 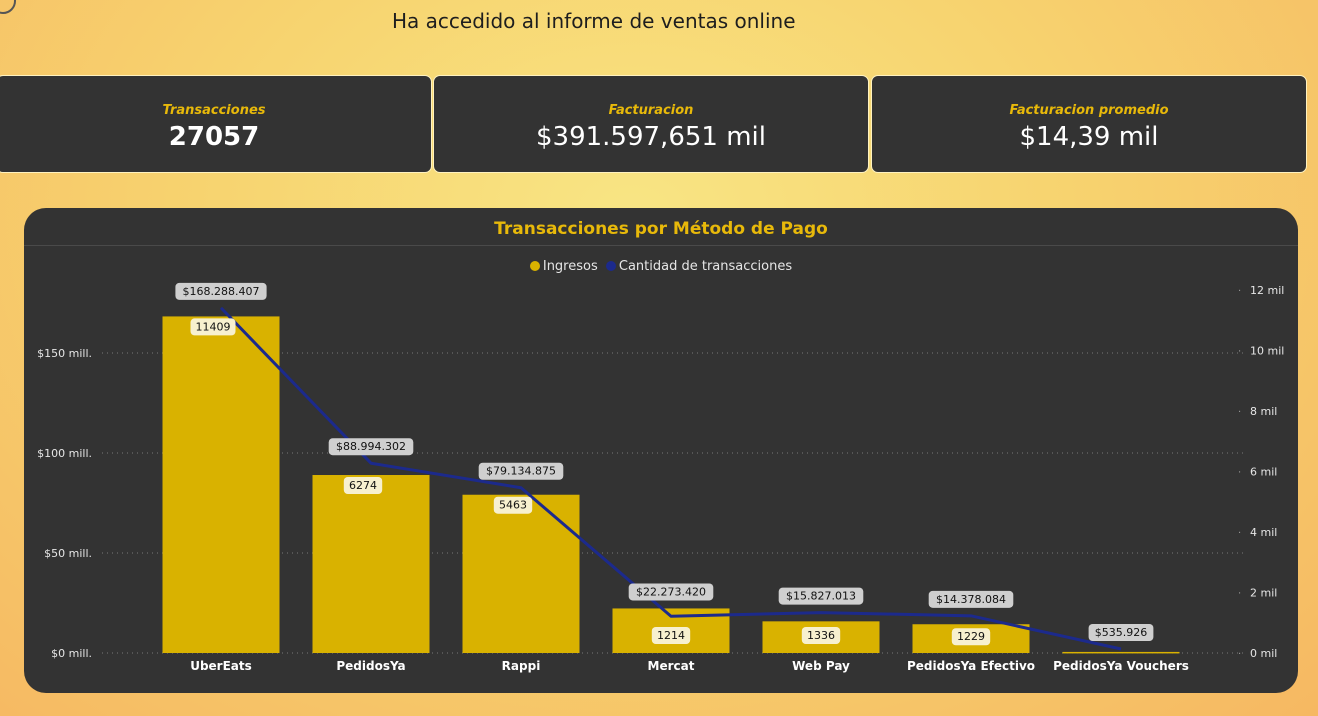 I want to click on bar-data-label: $88.994.302, so click(x=371, y=446).